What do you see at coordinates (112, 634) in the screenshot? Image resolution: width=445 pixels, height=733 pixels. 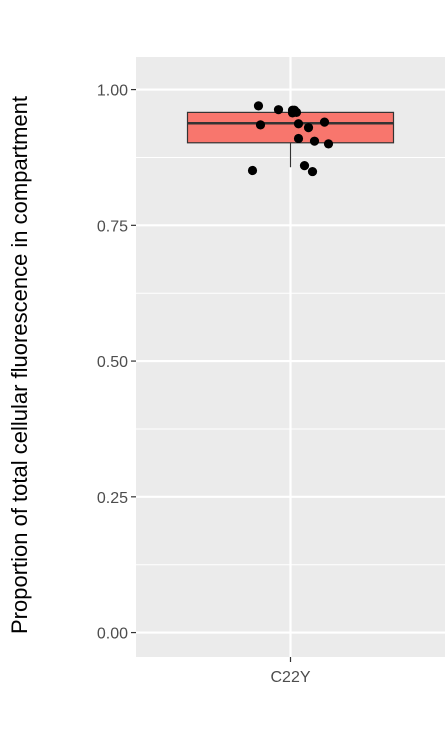 I see `y-tick-label: 0.00` at bounding box center [112, 634].